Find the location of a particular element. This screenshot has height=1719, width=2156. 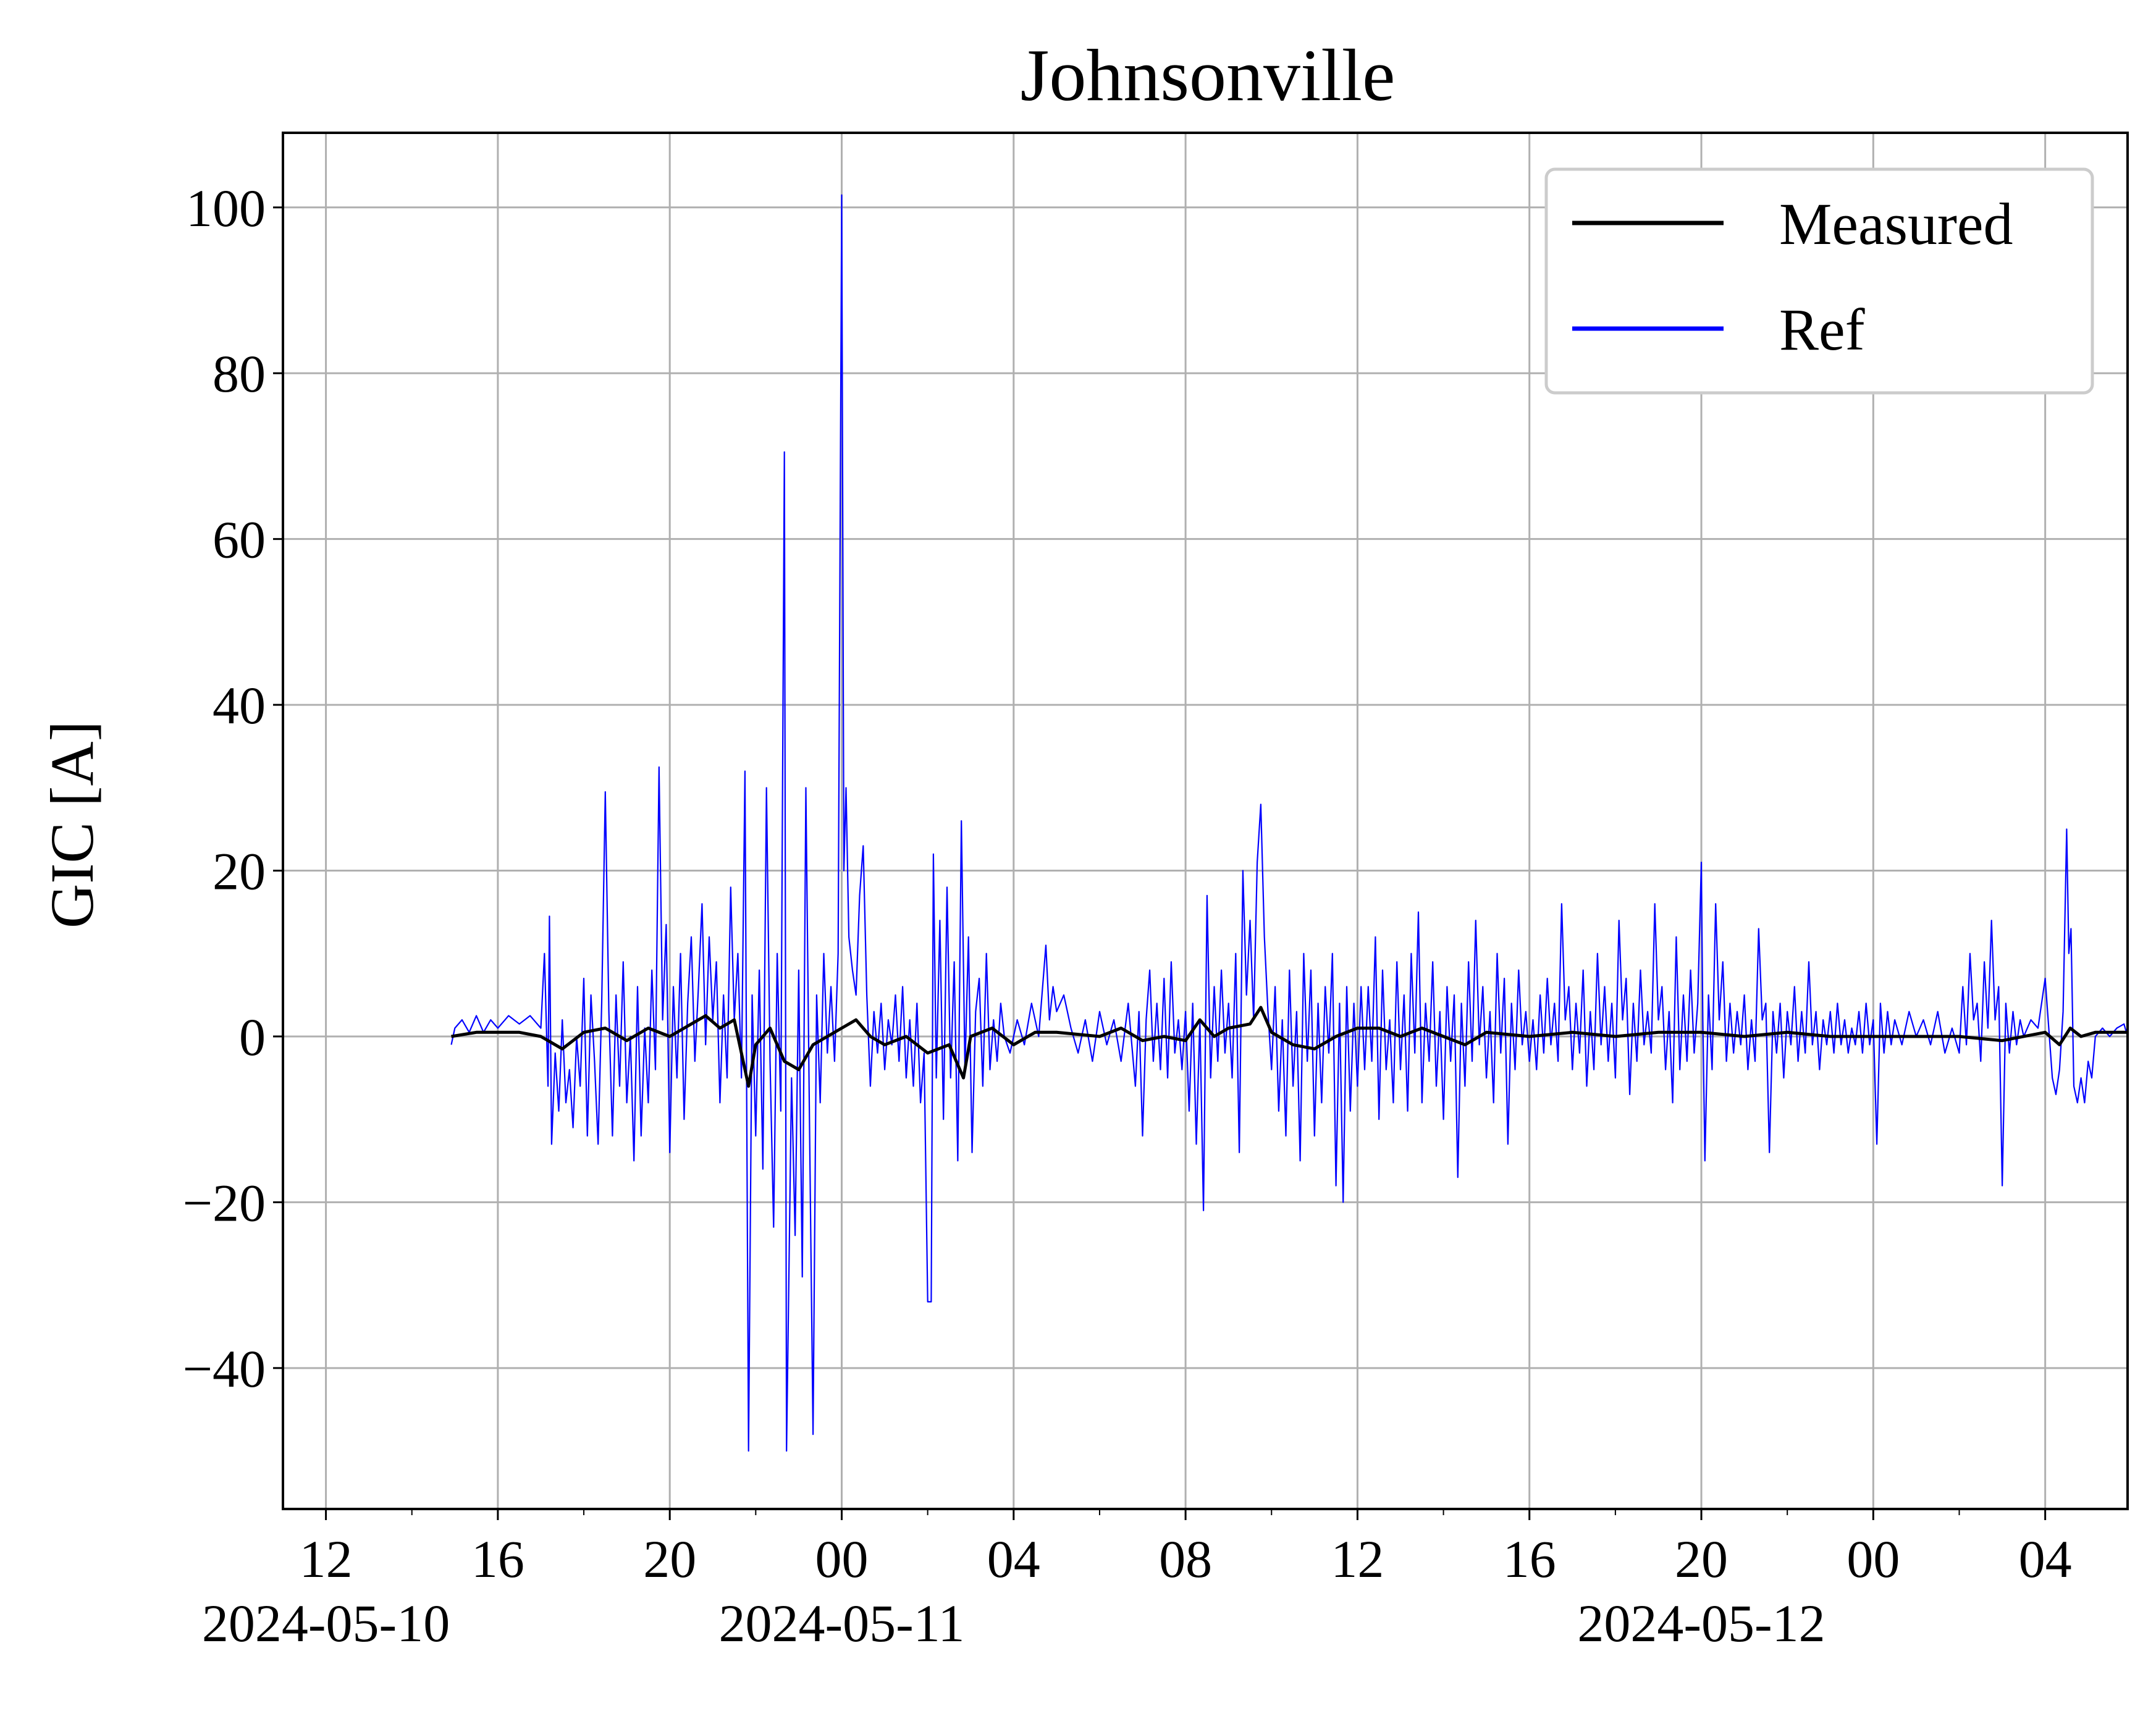

y-tick-label: −40 is located at coordinates (224, 1369).